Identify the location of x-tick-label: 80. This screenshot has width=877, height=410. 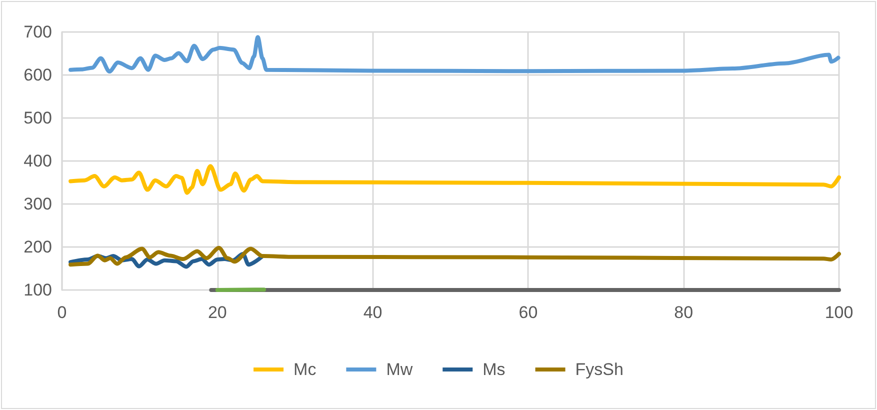
(684, 312).